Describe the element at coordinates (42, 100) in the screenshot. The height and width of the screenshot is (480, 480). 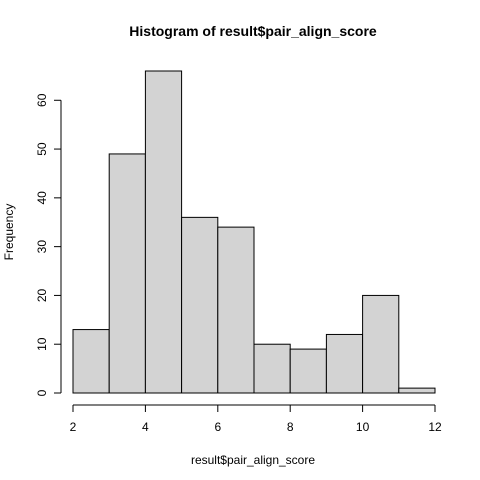
I see `y-tick-label: 60` at that location.